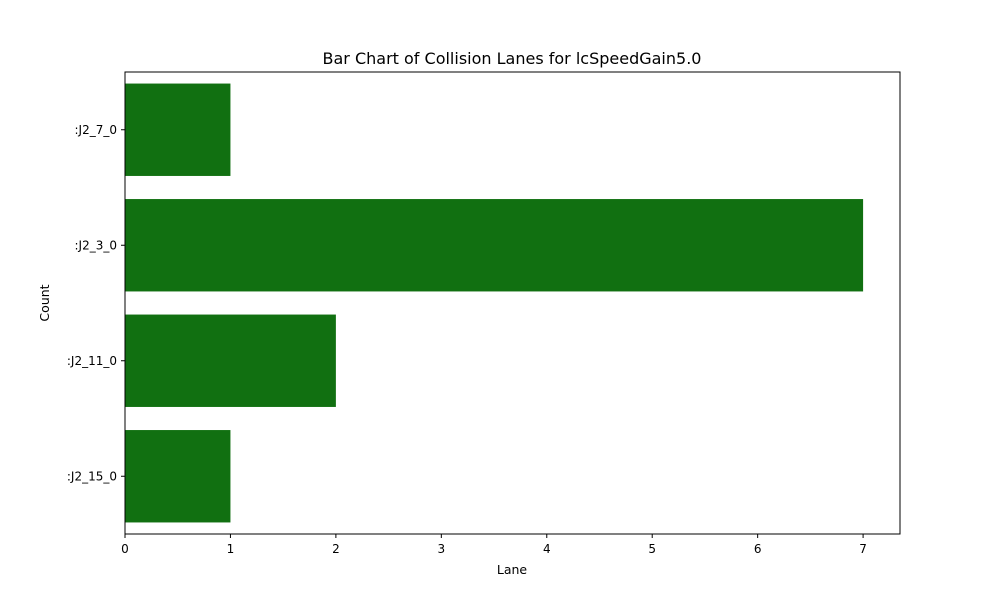 Image resolution: width=1000 pixels, height=604 pixels. I want to click on y-axis-ticks: :J2_7_0 :J2_3_0 :J2_11_0 :J2_15_0, so click(96, 303).